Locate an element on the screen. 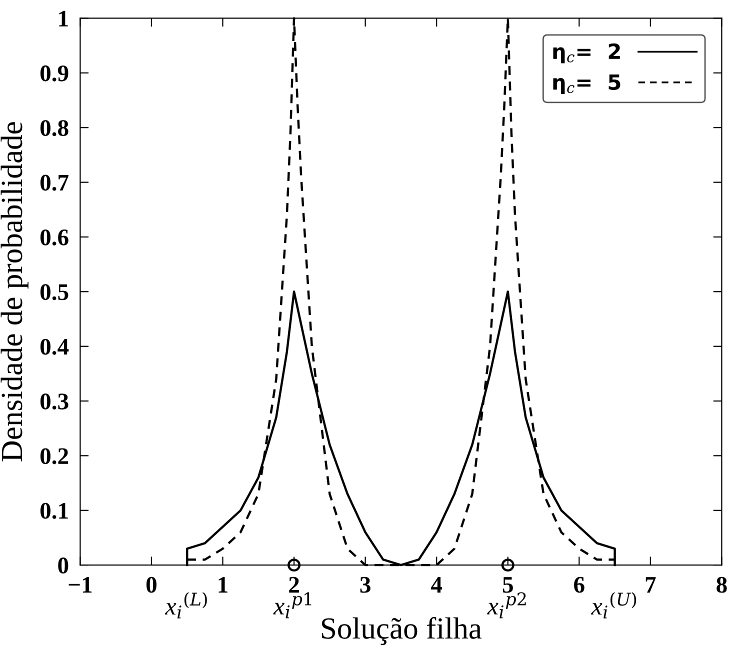 This screenshot has height=651, width=729. y-tick-label: 1 is located at coordinates (63, 18).